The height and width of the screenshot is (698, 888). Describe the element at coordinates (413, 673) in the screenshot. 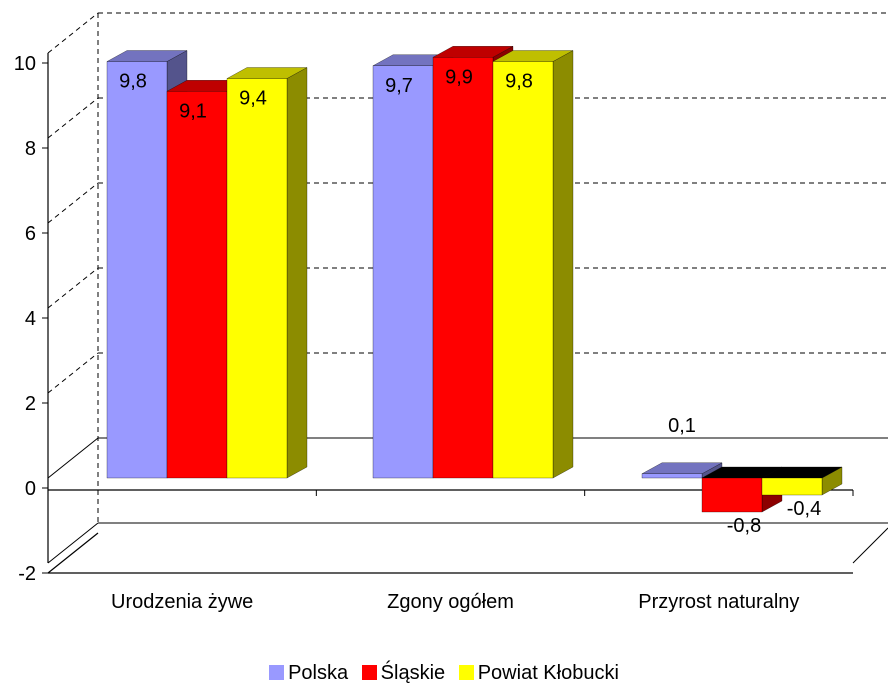

I see `legend-label: Śląskie` at that location.